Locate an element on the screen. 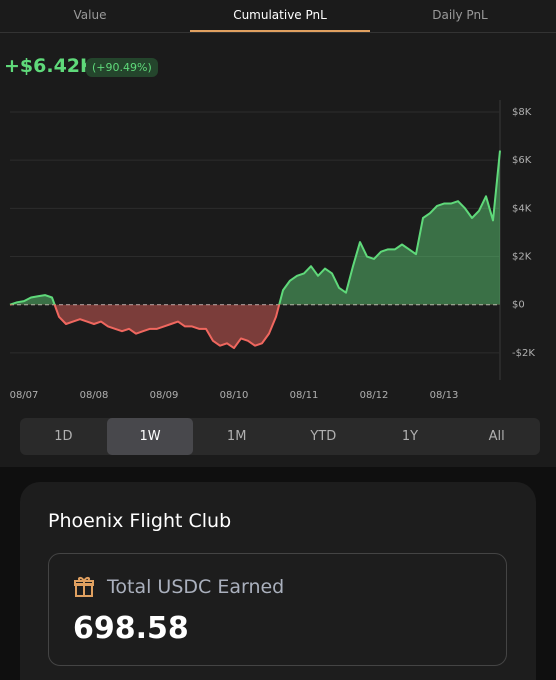 The height and width of the screenshot is (680, 556). range-bar: 1D 1W 1M YTD 1Y All is located at coordinates (280, 436).